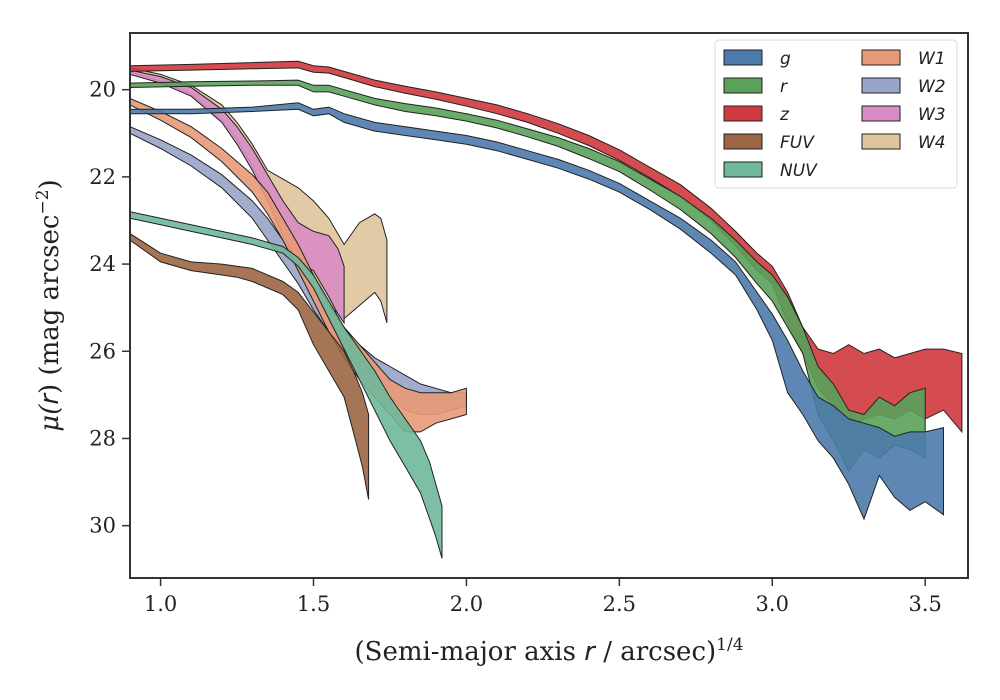 The width and height of the screenshot is (1000, 700). I want to click on x-tick-label: 3.5, so click(924, 604).